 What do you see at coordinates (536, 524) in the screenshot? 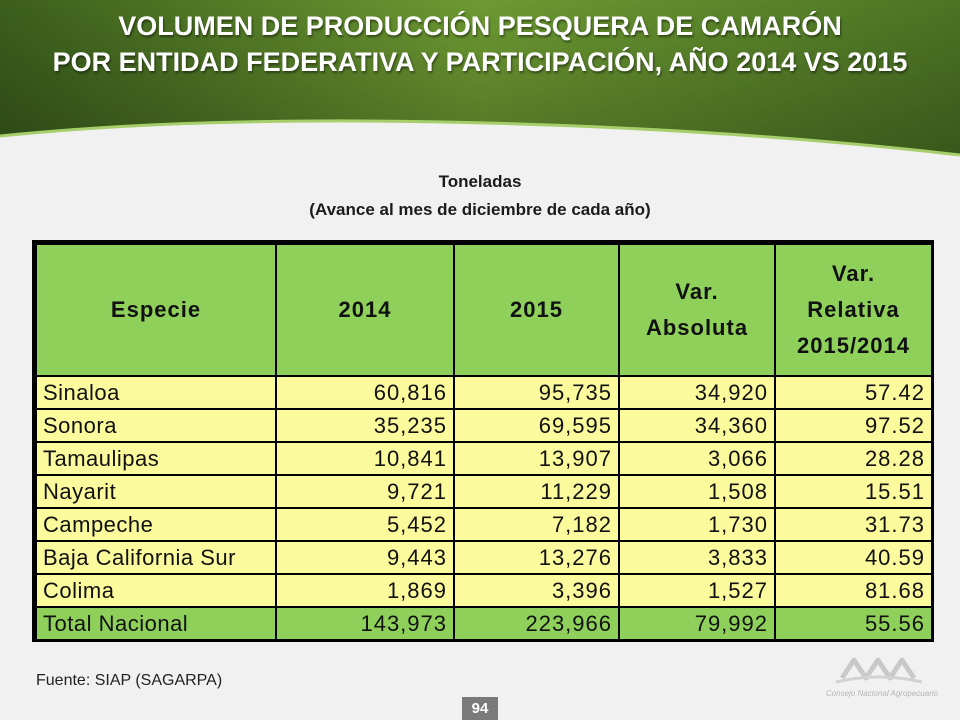
I see `cell-2015: 7,182` at bounding box center [536, 524].